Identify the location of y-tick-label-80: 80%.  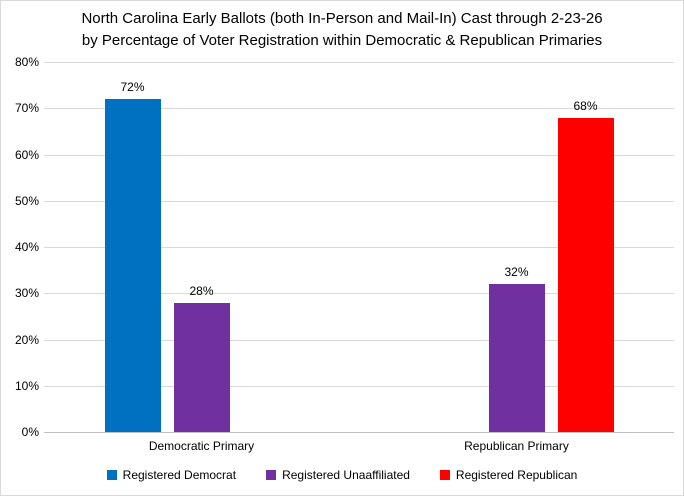
(26, 62).